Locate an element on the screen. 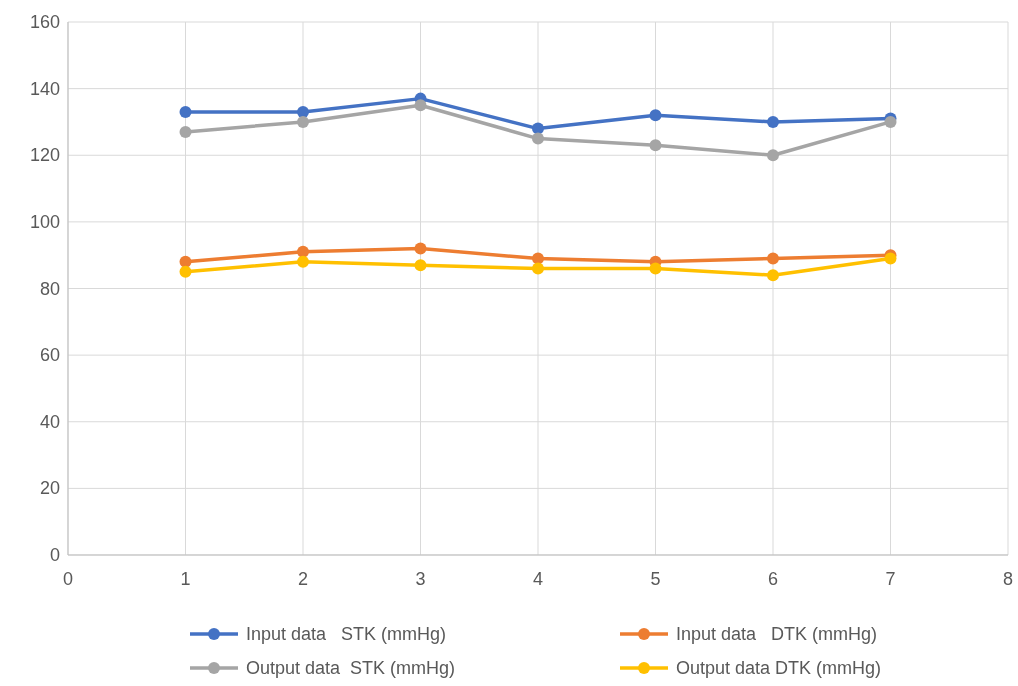  y-tick-label: 100 is located at coordinates (44, 221).